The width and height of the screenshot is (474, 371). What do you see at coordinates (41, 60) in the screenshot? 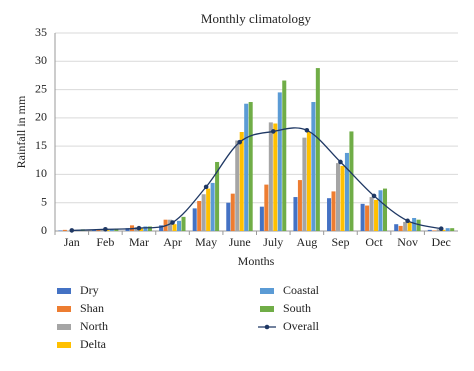
I see `y-tick-label: 30` at bounding box center [41, 60].